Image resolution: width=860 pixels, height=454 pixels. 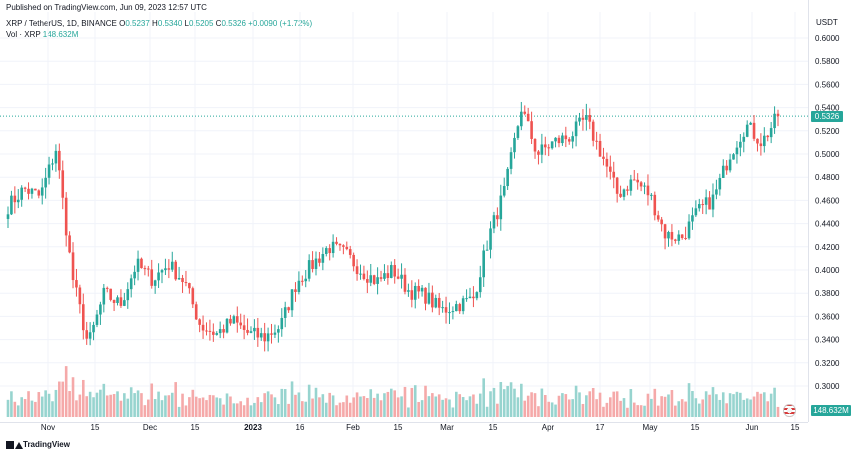 I want to click on symbol-label: XRP / TetherUS, 1D, BINANCE, so click(x=61, y=23).